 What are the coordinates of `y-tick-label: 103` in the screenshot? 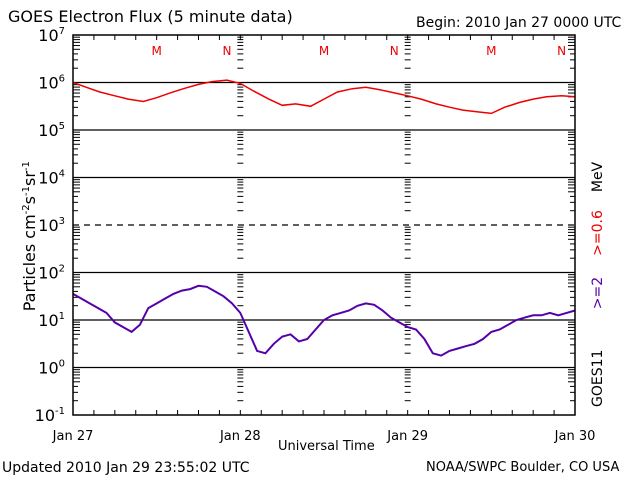 It's located at (51, 225).